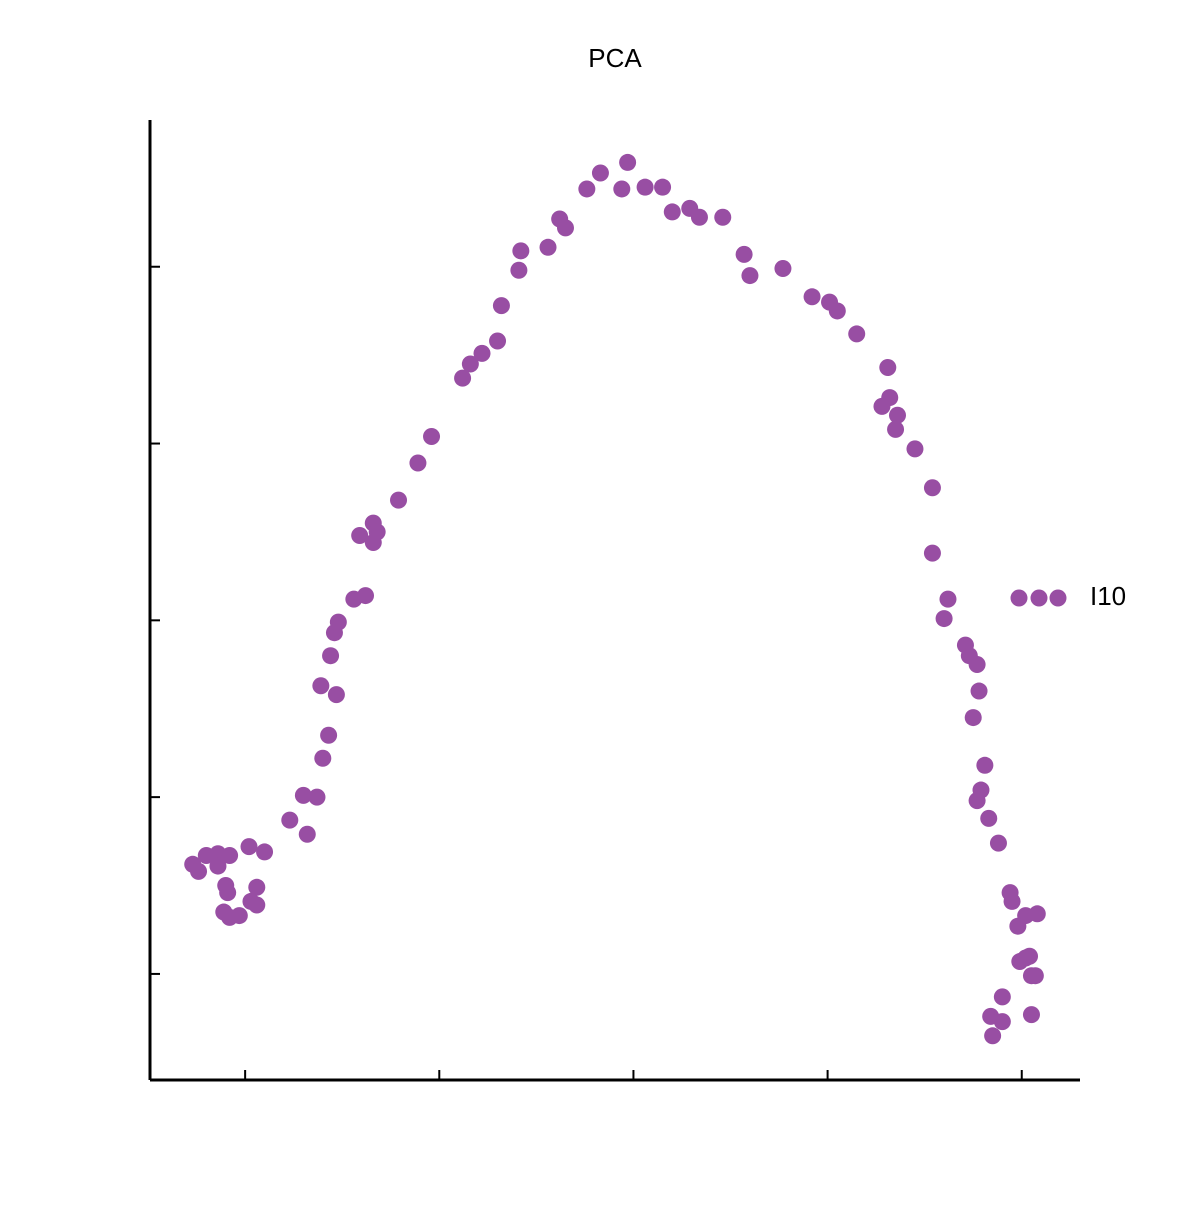 This screenshot has width=1200, height=1205. I want to click on chart-title: PCA, so click(615, 58).